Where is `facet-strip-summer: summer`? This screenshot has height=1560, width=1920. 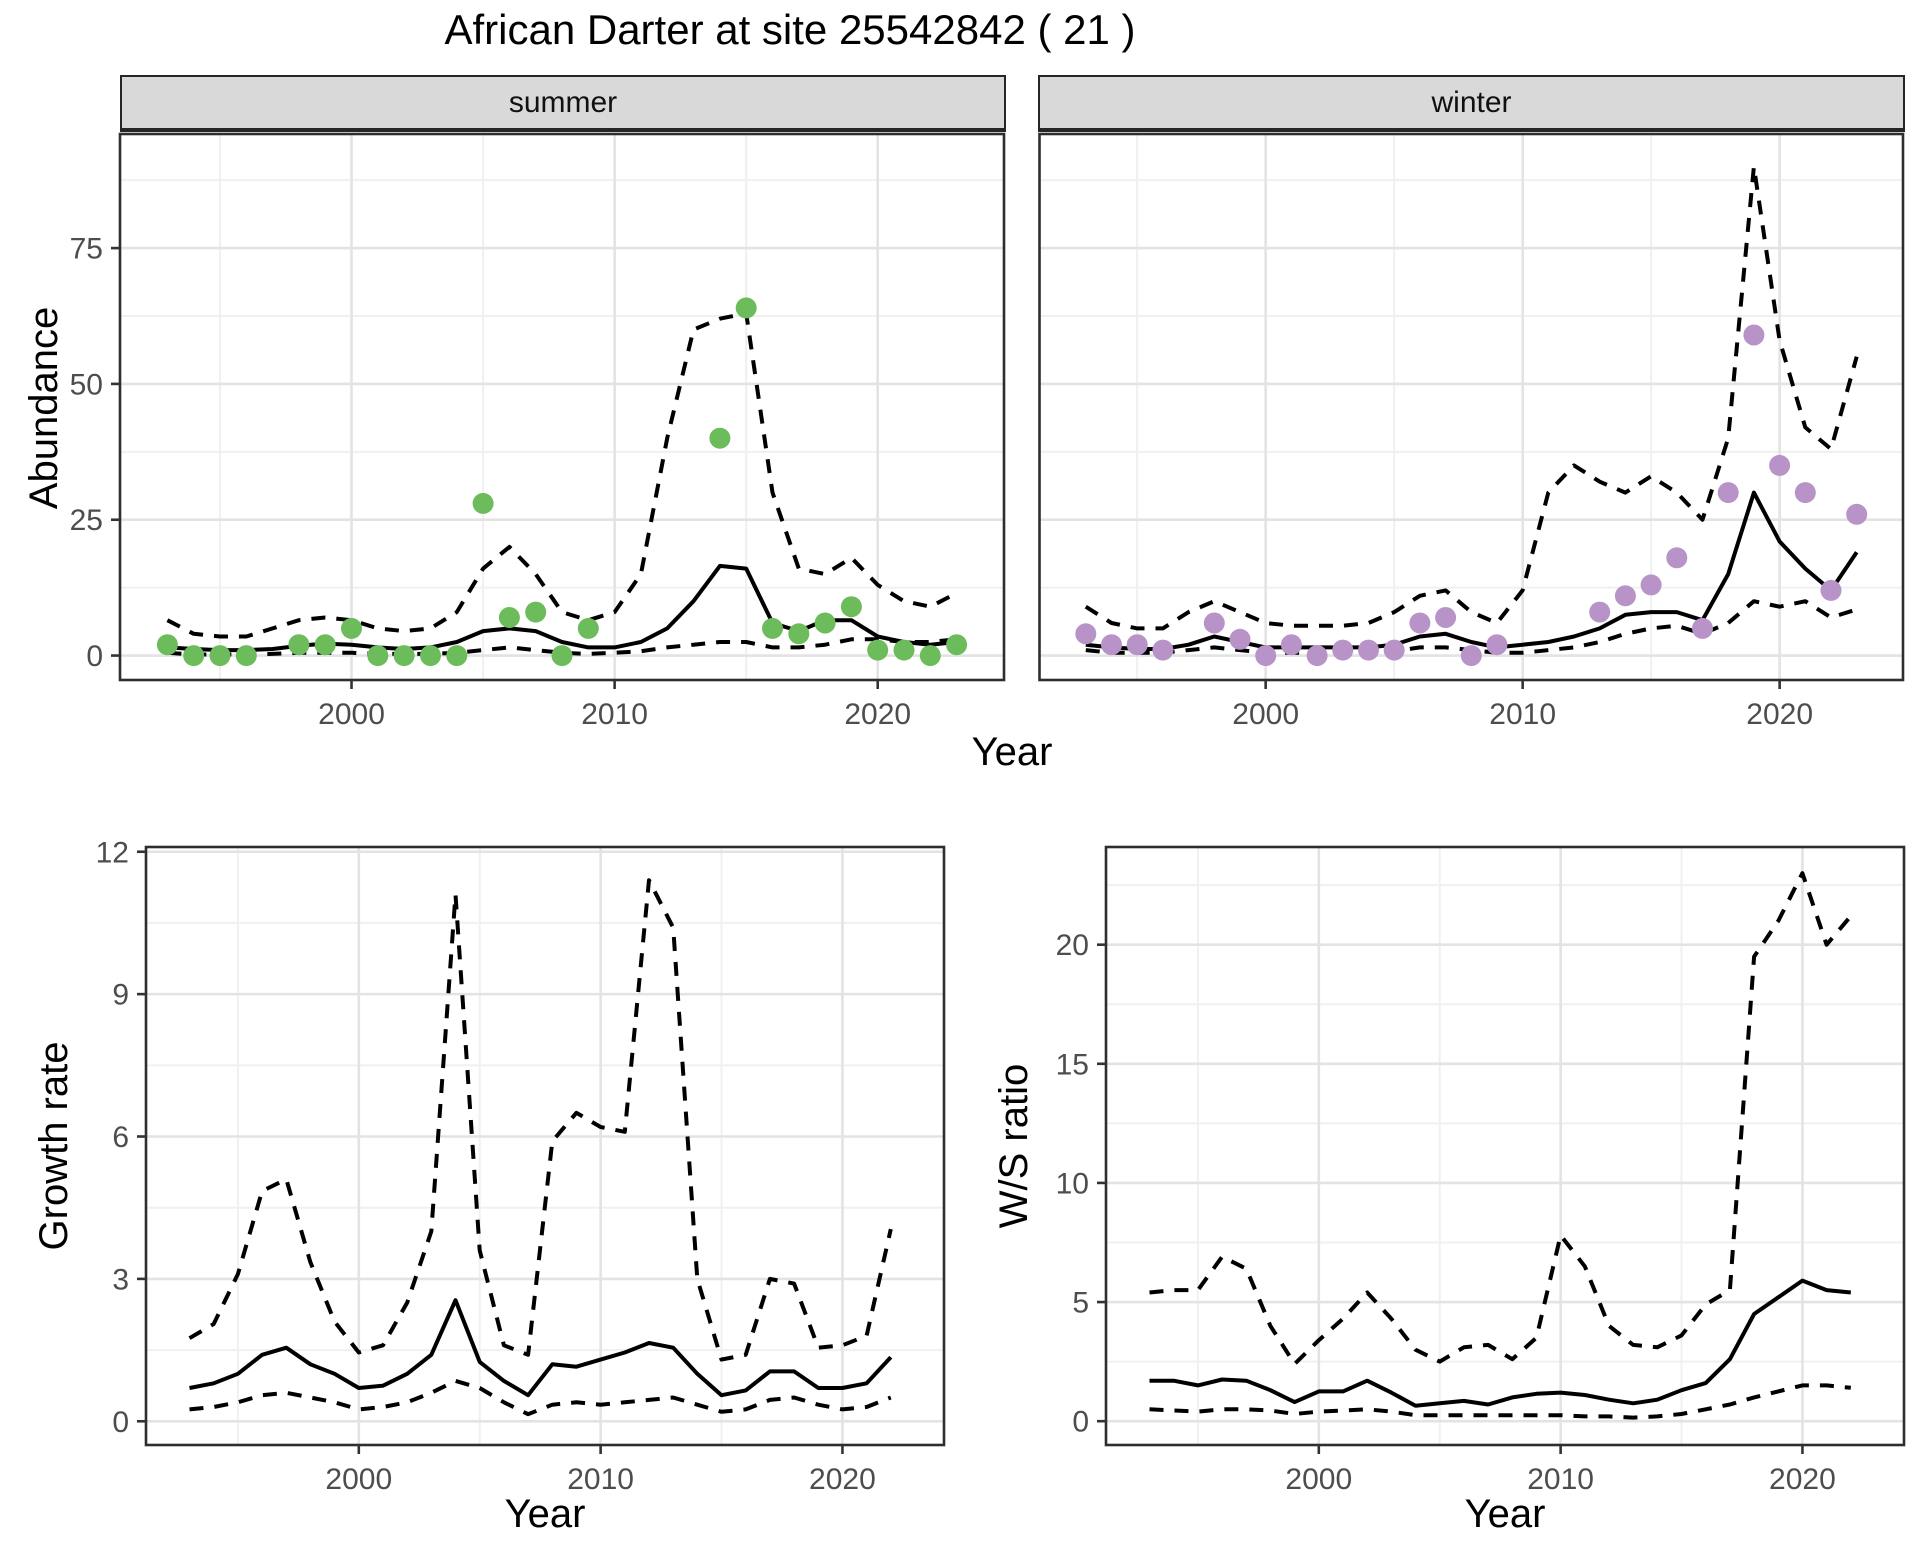 facet-strip-summer: summer is located at coordinates (563, 103).